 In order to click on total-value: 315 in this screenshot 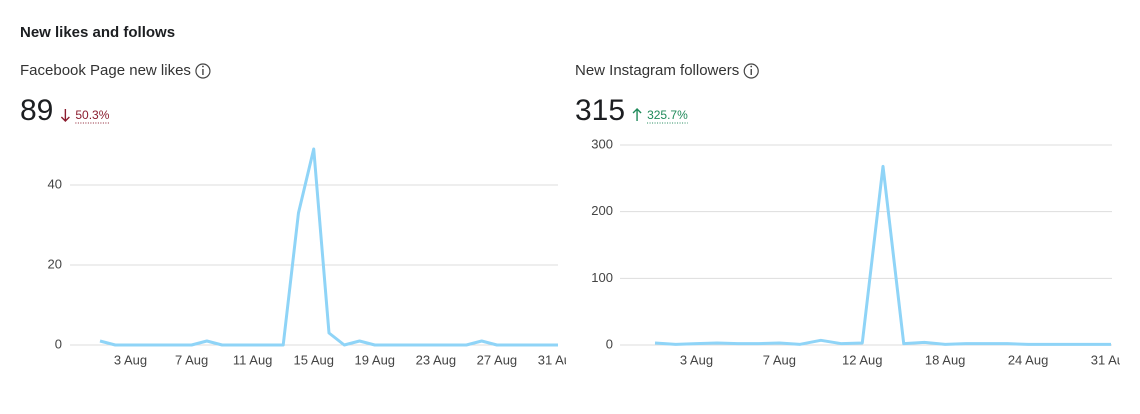, I will do `click(600, 110)`.